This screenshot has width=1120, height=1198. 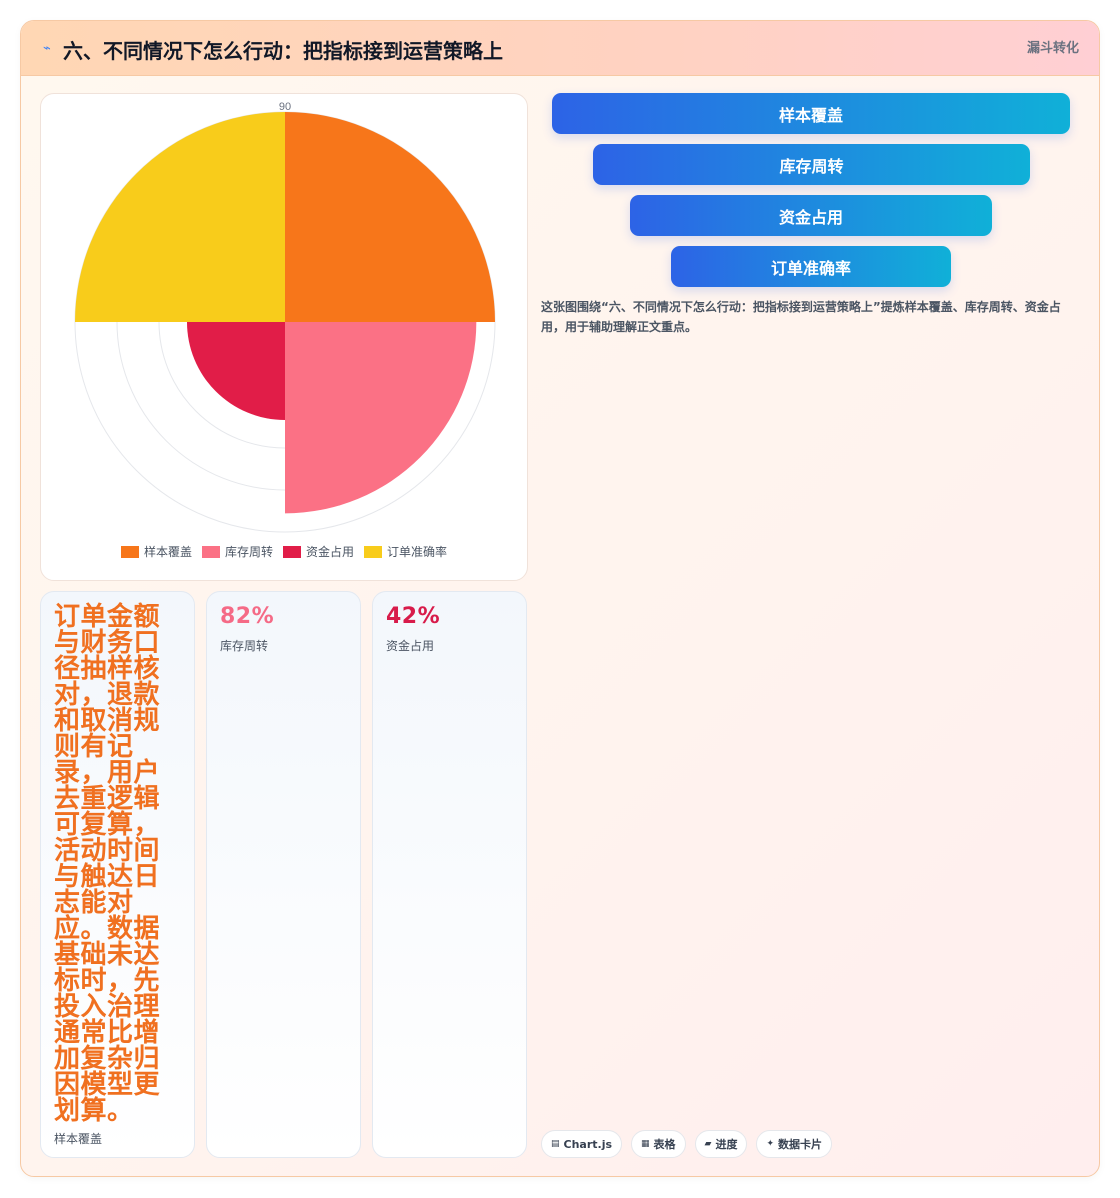 I want to click on tag-list: ▤ Chart.js ▦ 表格 ▰ 进度 ✦ 数据卡片, so click(x=687, y=1144).